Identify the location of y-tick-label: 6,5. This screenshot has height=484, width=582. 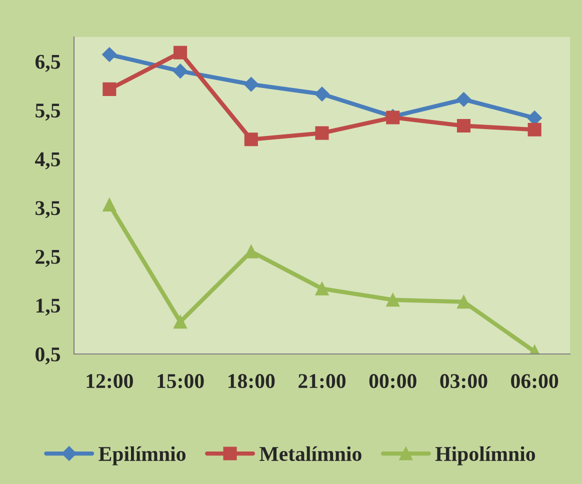
(47, 63).